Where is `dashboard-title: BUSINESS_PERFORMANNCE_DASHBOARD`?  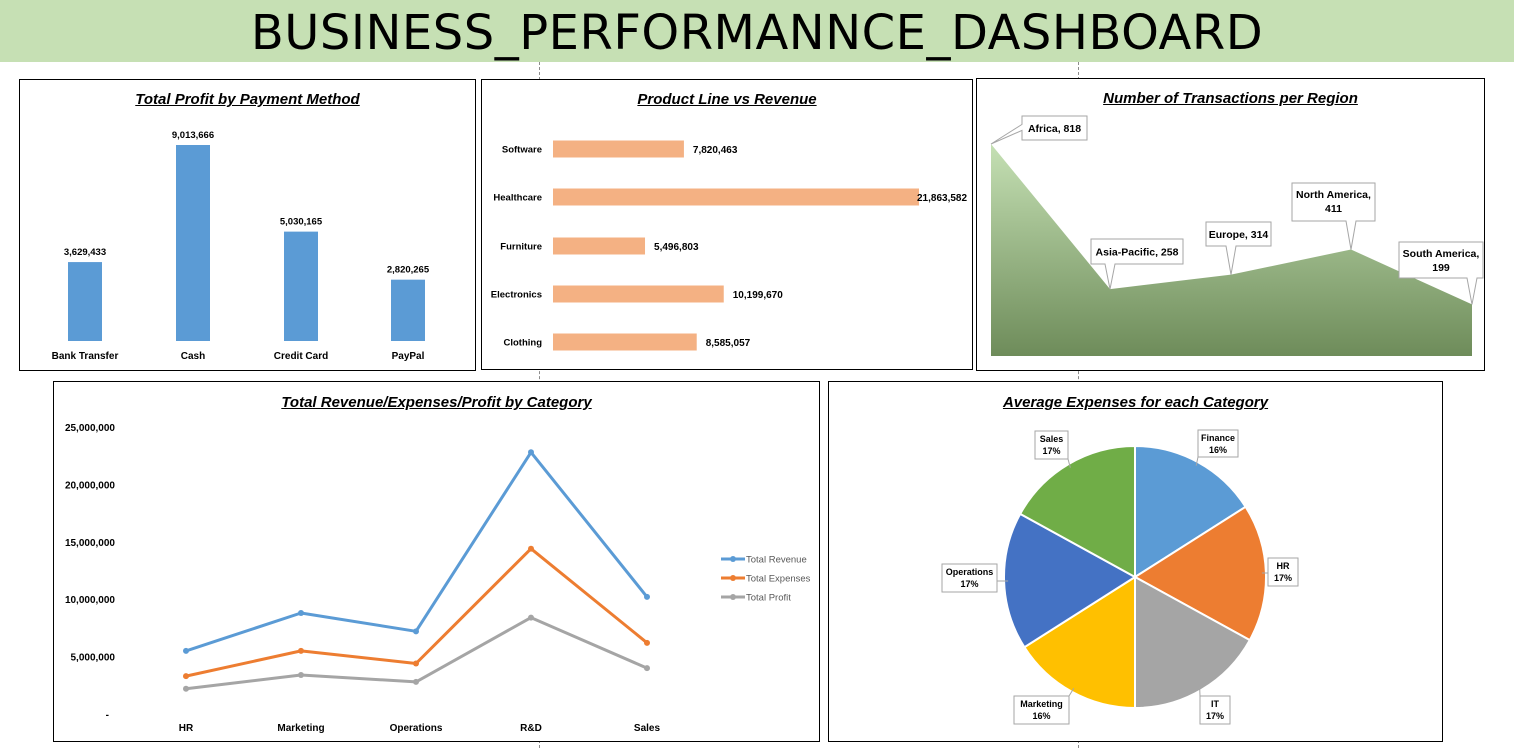
dashboard-title: BUSINESS_PERFORMANNCE_DASHBOARD is located at coordinates (757, 33).